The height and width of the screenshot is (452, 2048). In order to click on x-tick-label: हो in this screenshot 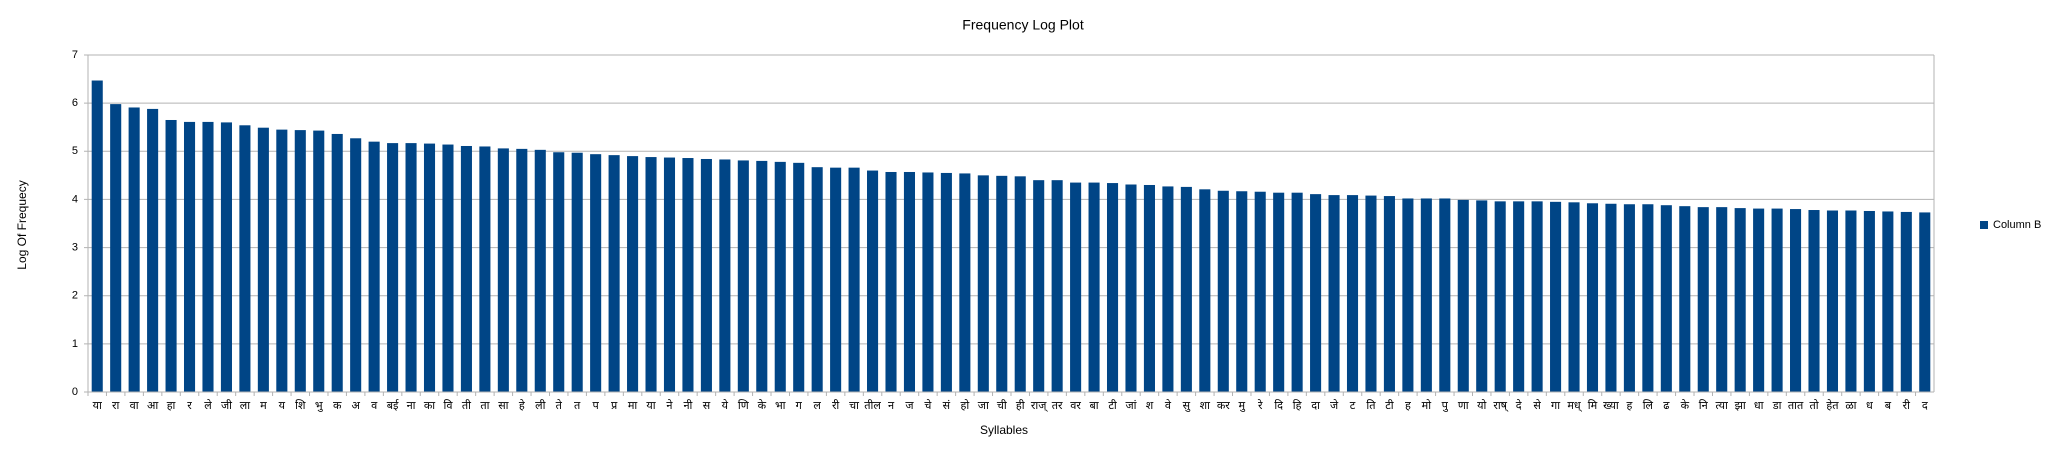, I will do `click(964, 405)`.